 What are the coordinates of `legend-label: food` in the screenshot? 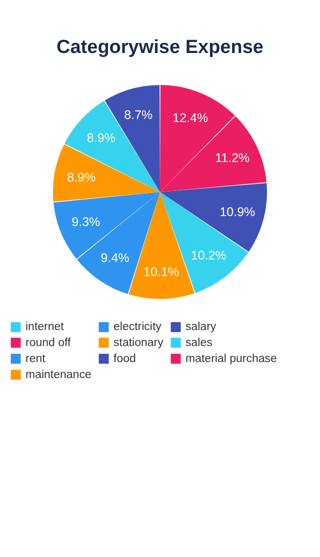 It's located at (125, 358).